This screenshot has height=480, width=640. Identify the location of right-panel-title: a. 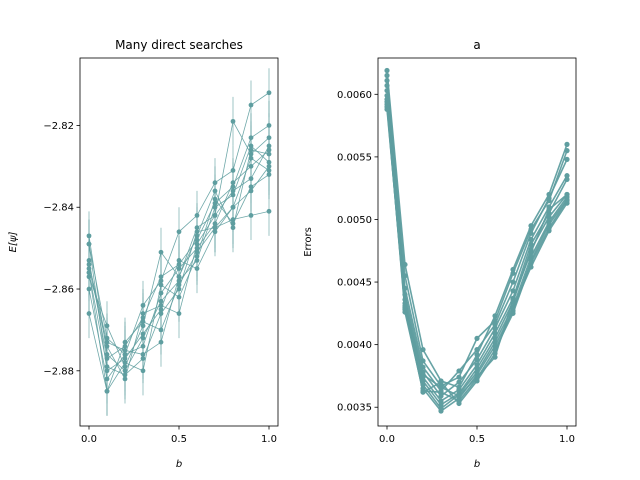
(476, 45).